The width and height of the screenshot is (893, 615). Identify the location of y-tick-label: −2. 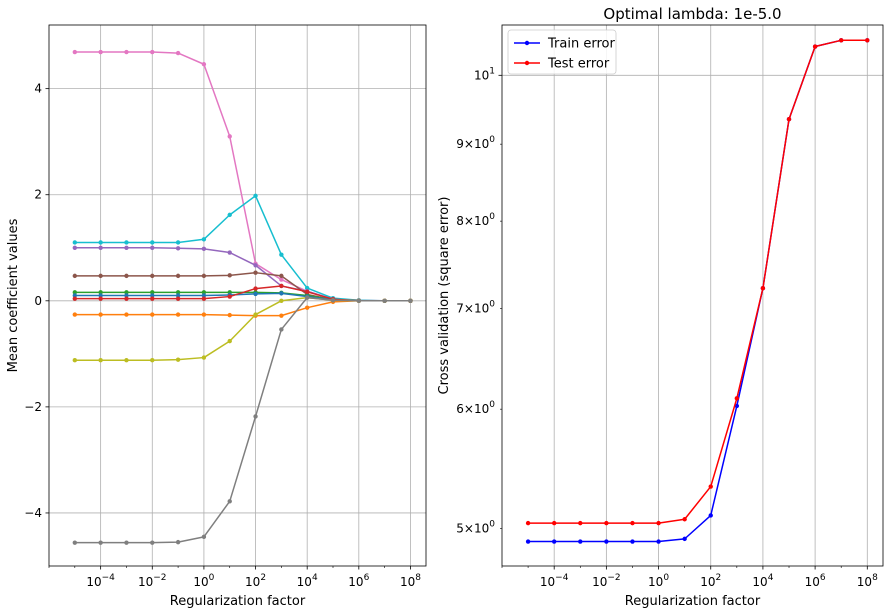
(33, 407).